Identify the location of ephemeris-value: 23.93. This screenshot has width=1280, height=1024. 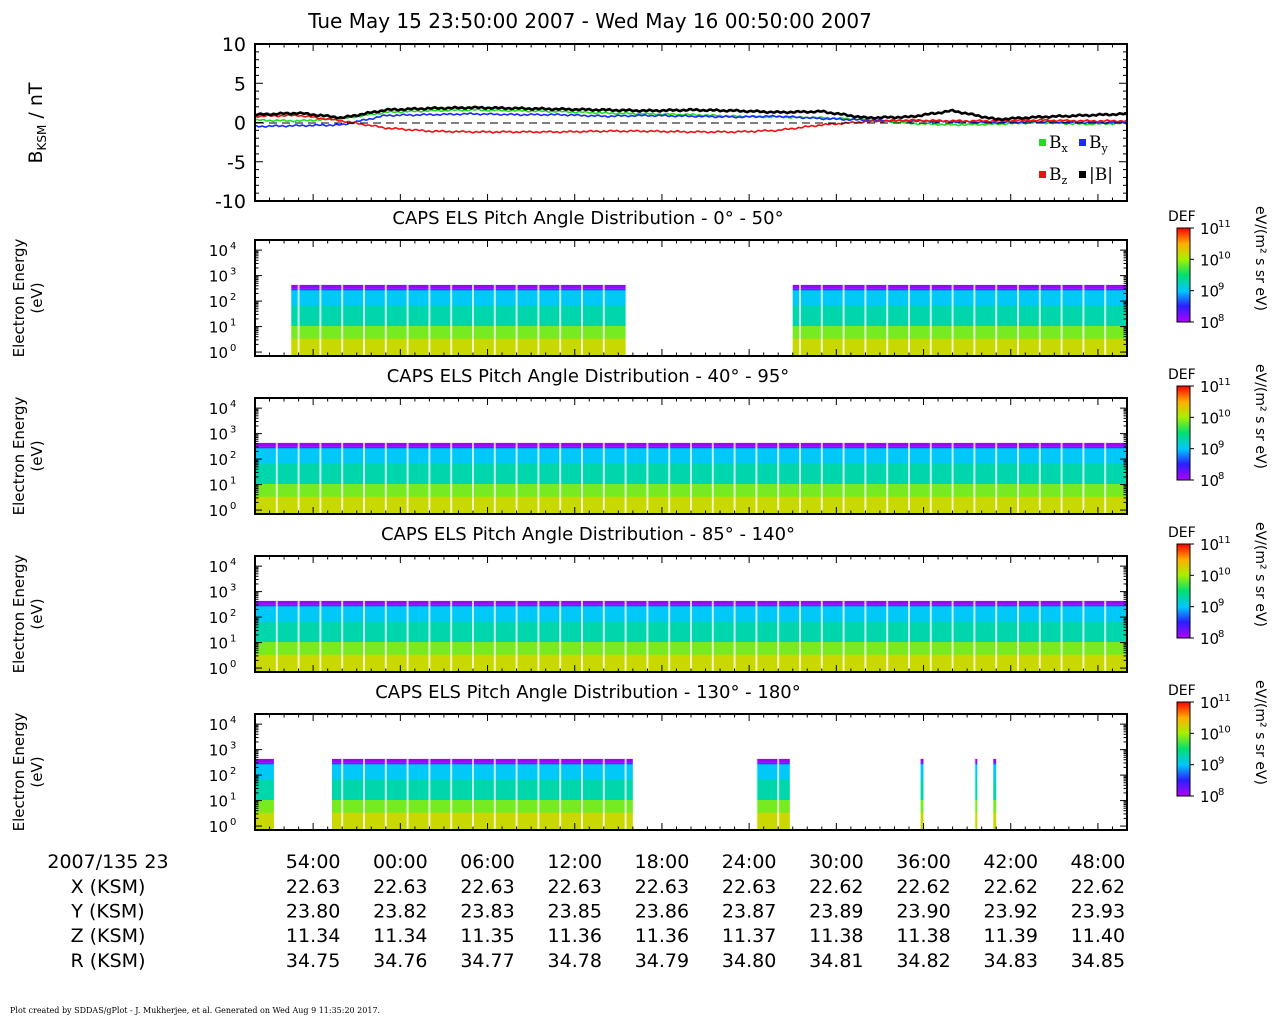
(1098, 912).